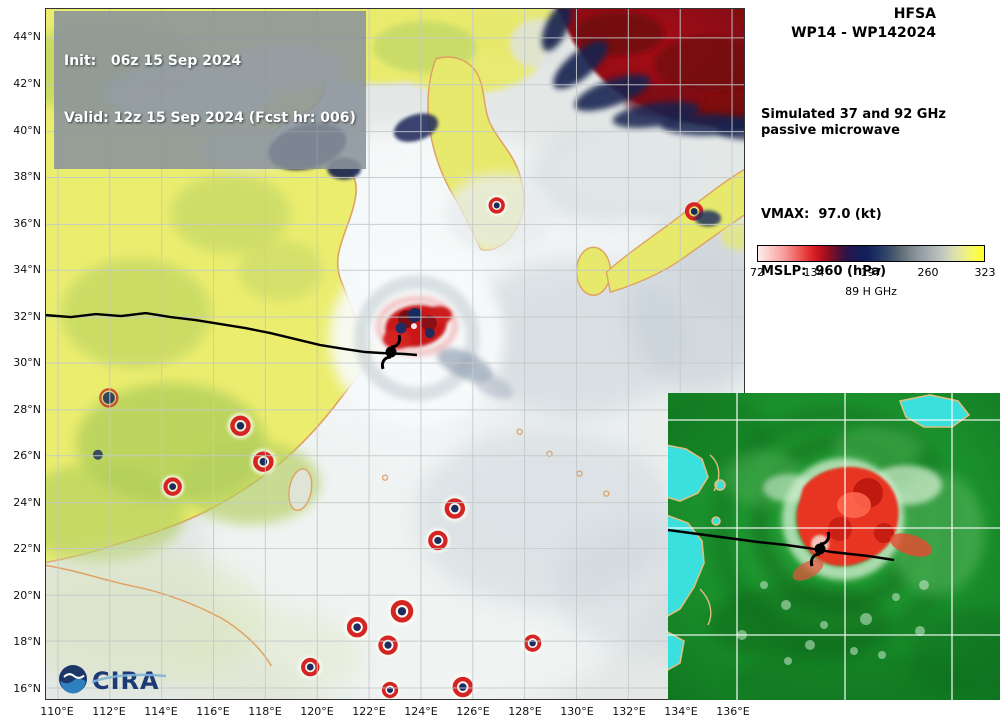 The image size is (1000, 722). Describe the element at coordinates (27, 595) in the screenshot. I see `lat-label: 20°N` at that location.